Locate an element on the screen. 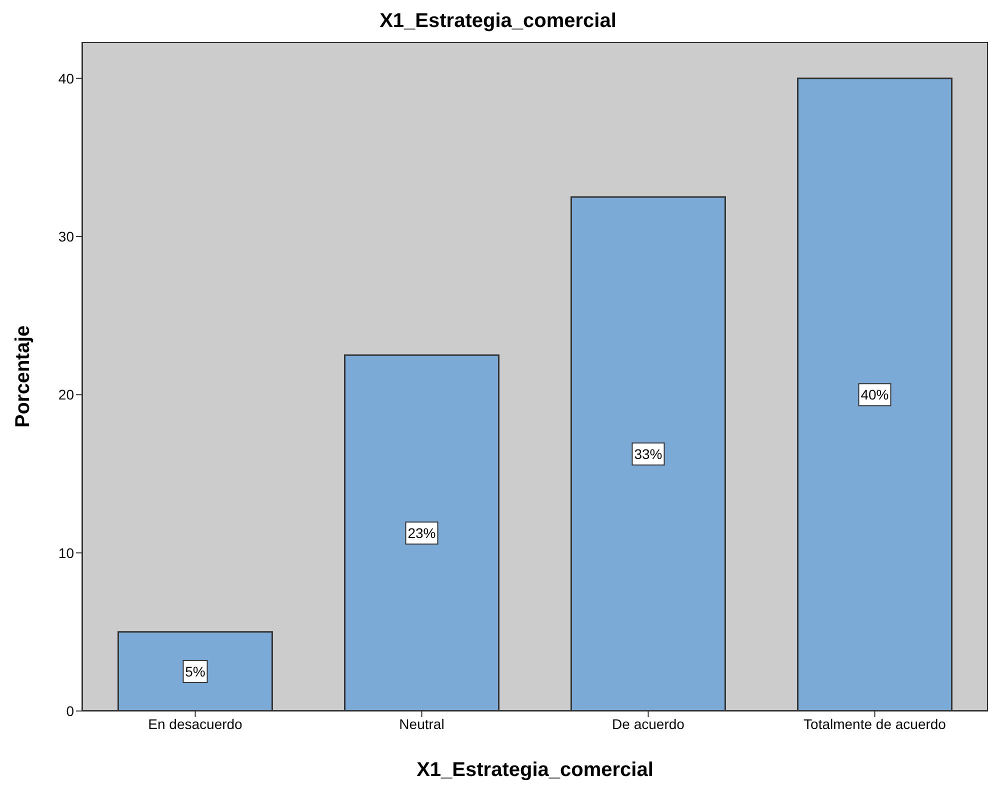  x-axis-title: X1_Estrategia_comercial is located at coordinates (535, 770).